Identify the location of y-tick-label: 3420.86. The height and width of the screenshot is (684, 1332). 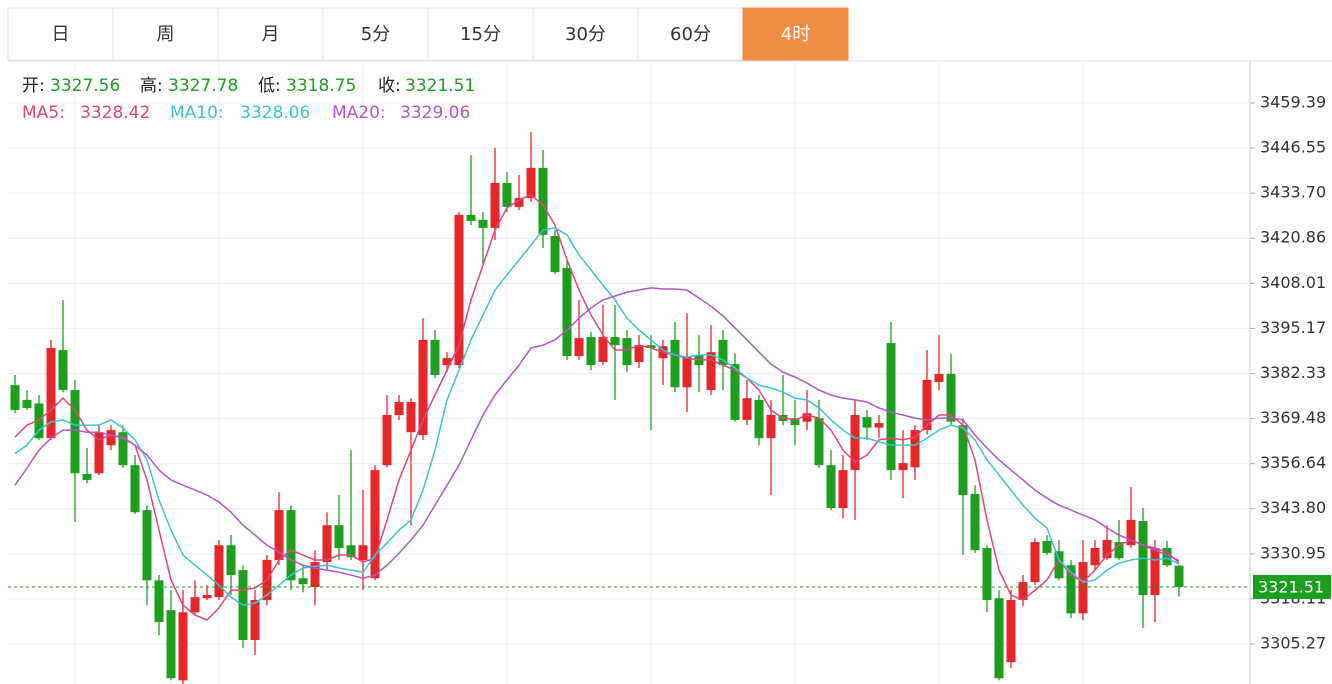
(1293, 237).